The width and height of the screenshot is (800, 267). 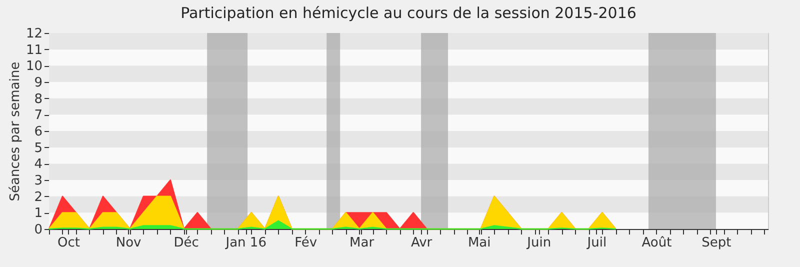 What do you see at coordinates (38, 214) in the screenshot?
I see `y-tick-label: 1` at bounding box center [38, 214].